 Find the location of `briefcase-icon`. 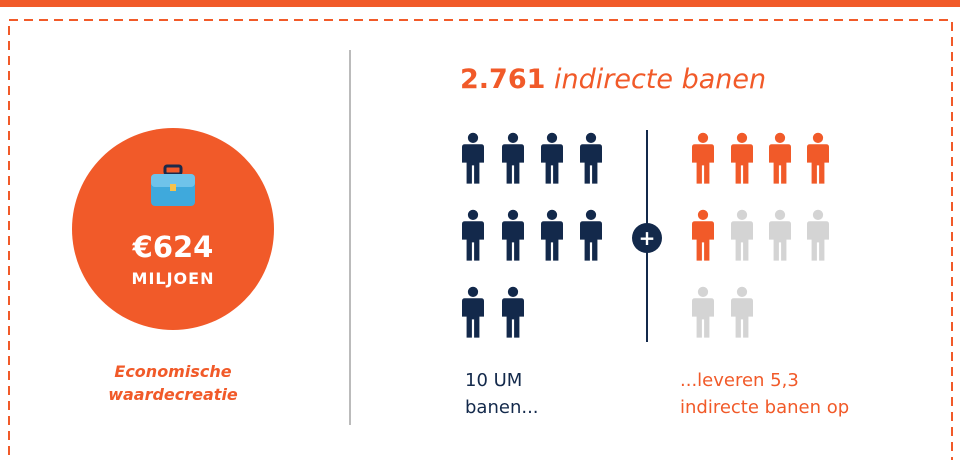

briefcase-icon is located at coordinates (173, 185).